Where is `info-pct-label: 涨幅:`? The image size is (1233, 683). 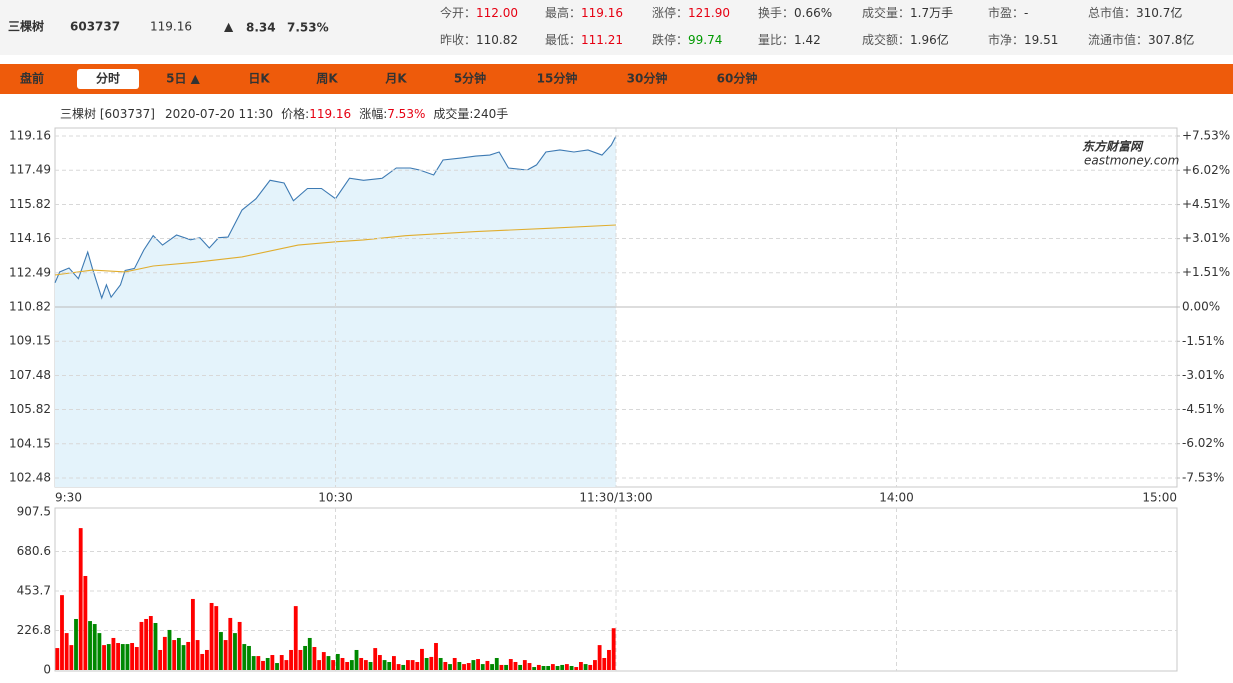
info-pct-label: 涨幅: is located at coordinates (373, 113).